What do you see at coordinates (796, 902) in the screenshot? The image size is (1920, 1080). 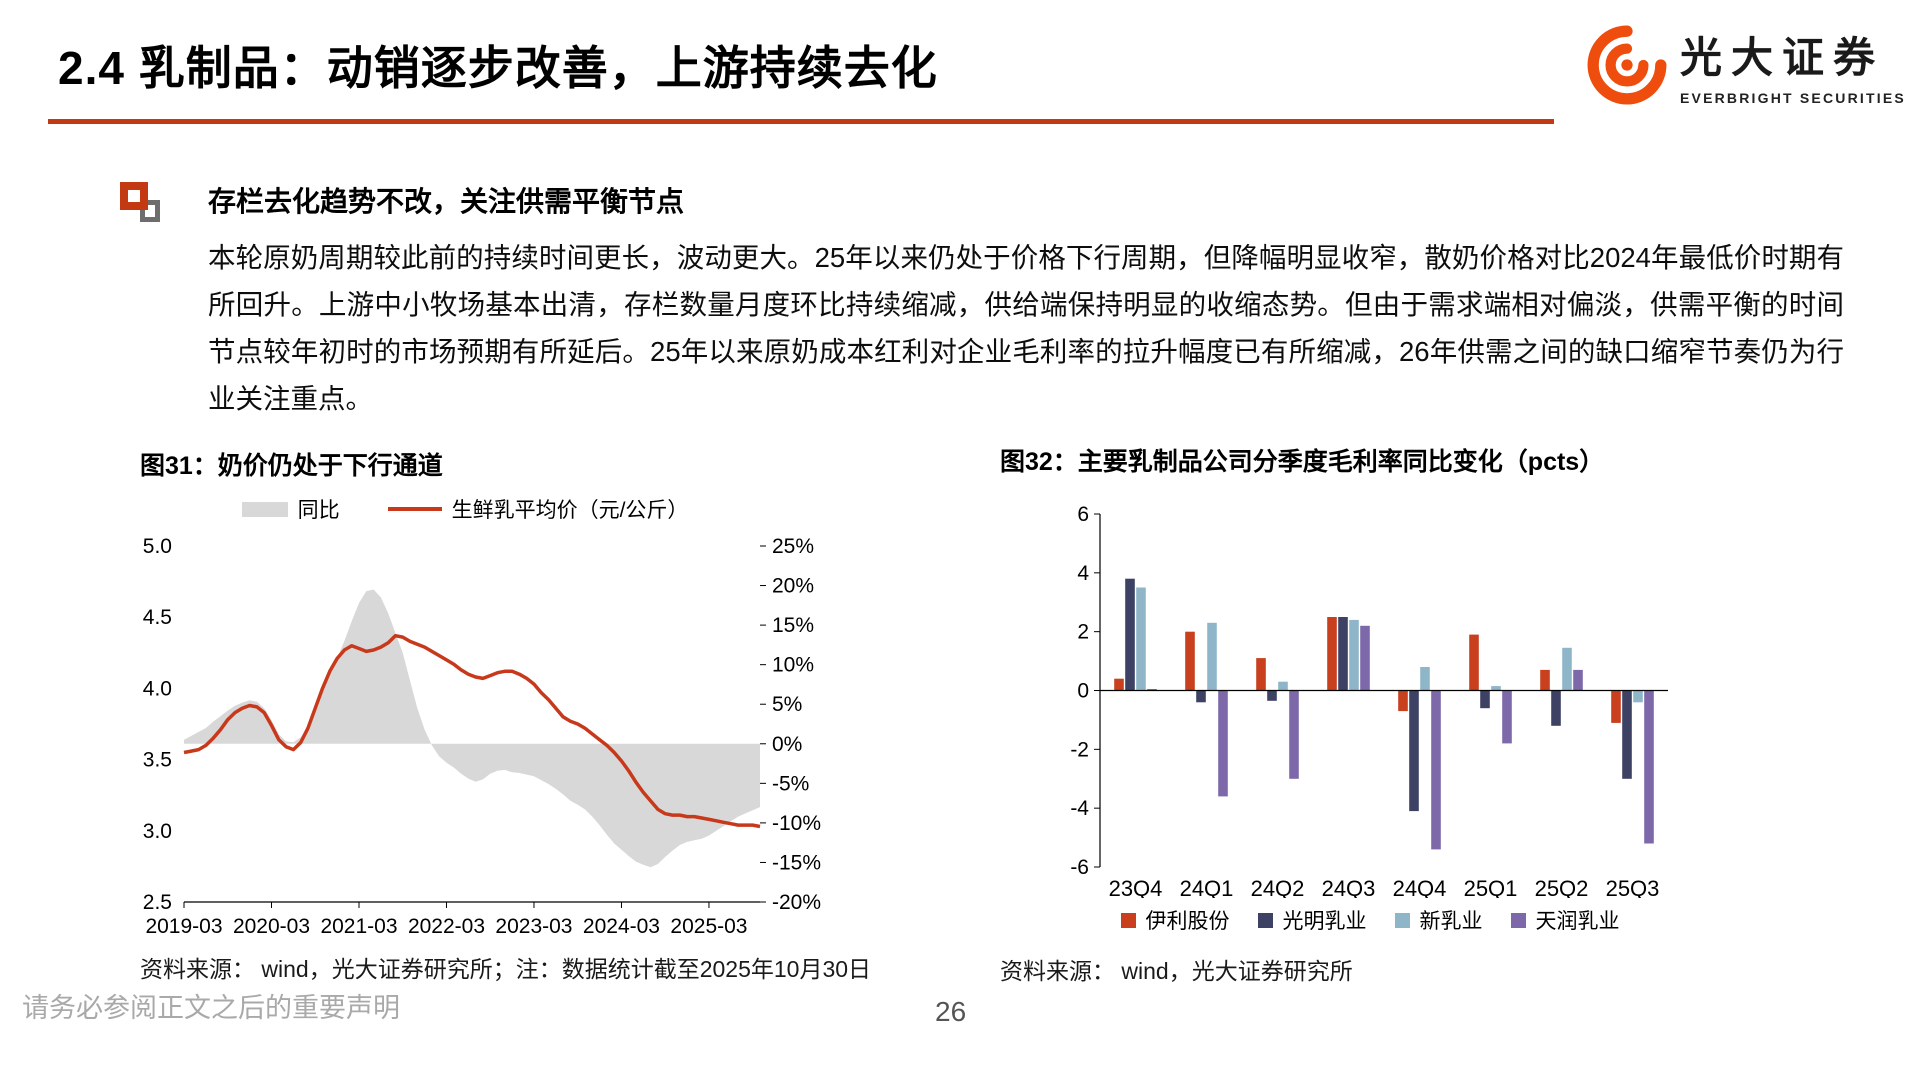 I see `svg-text: -20%` at bounding box center [796, 902].